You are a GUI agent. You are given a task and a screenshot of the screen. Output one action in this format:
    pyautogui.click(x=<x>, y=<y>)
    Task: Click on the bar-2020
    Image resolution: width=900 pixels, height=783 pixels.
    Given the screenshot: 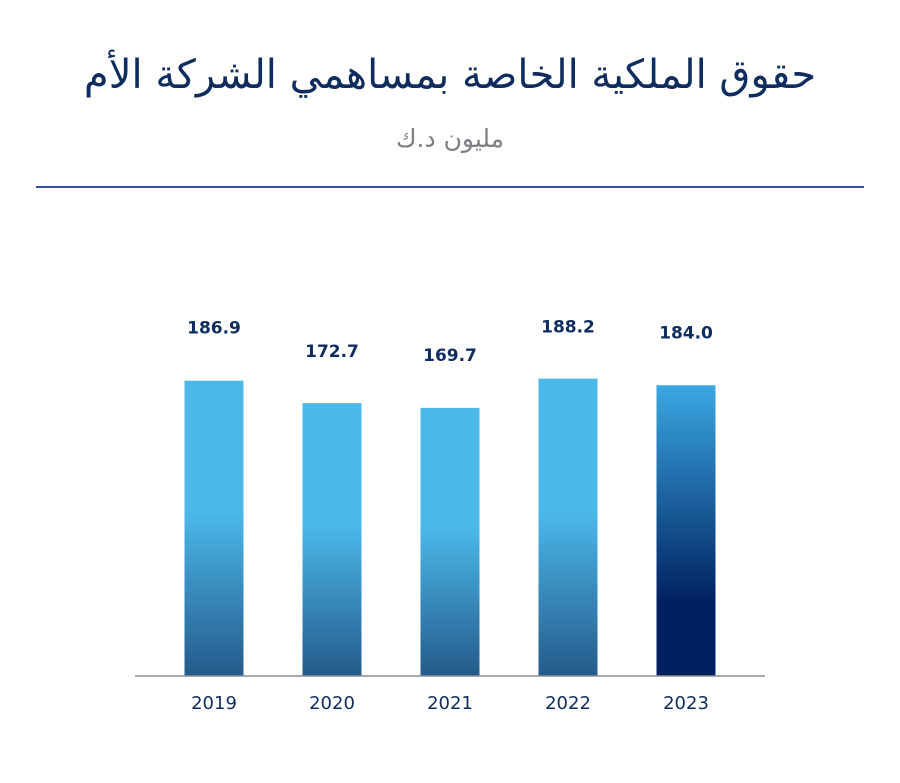 What is the action you would take?
    pyautogui.click(x=332, y=539)
    